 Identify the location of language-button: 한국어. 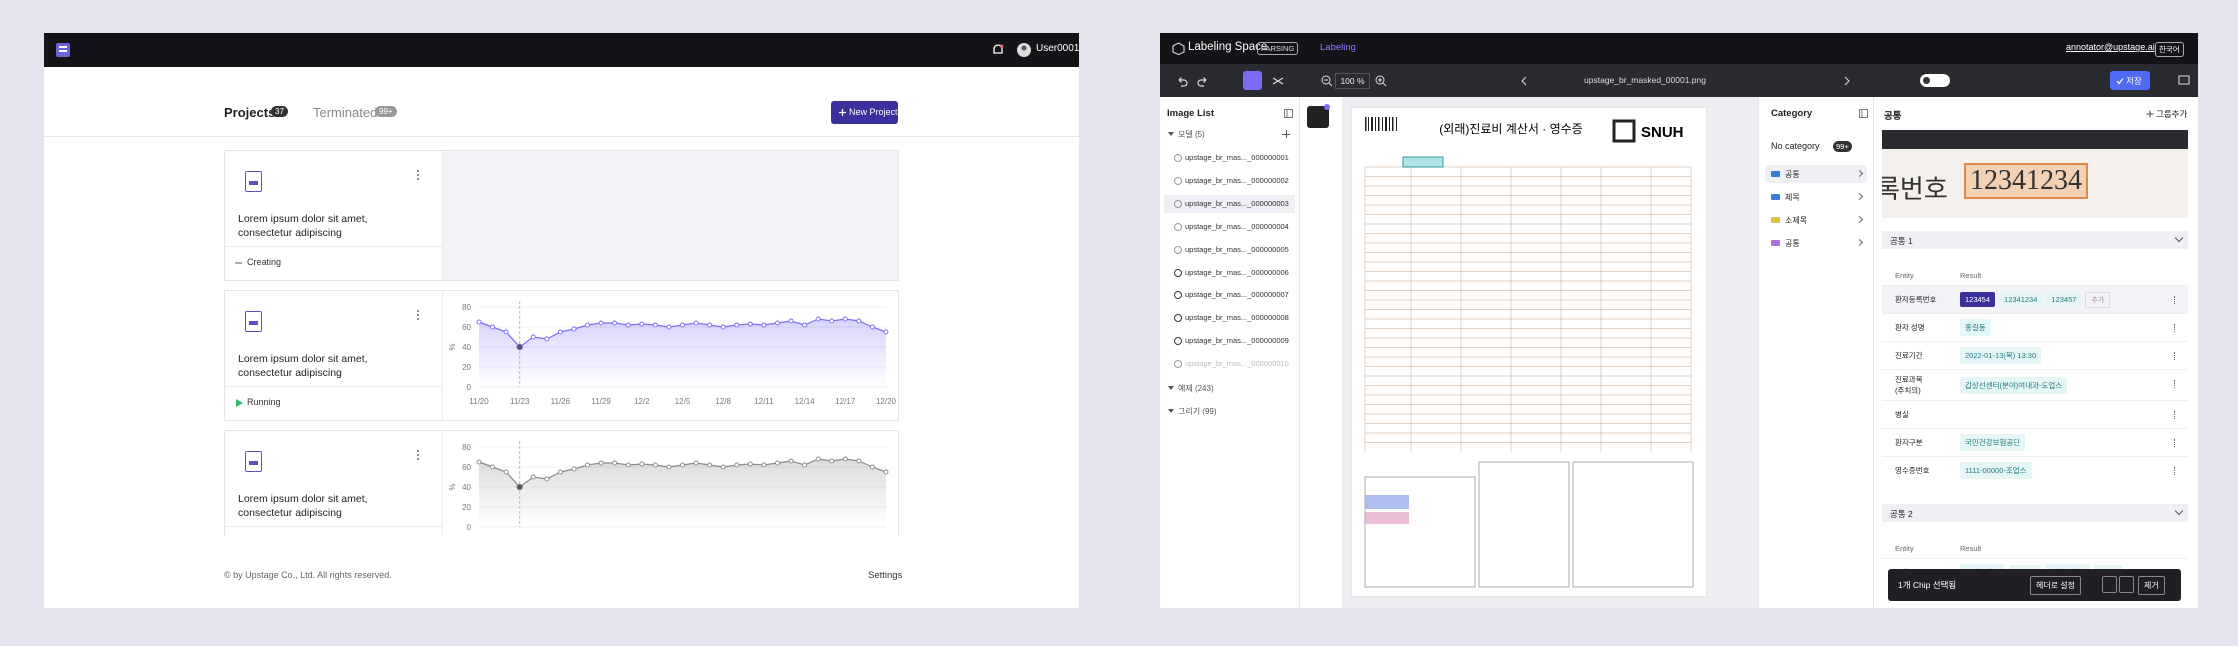
(2169, 49).